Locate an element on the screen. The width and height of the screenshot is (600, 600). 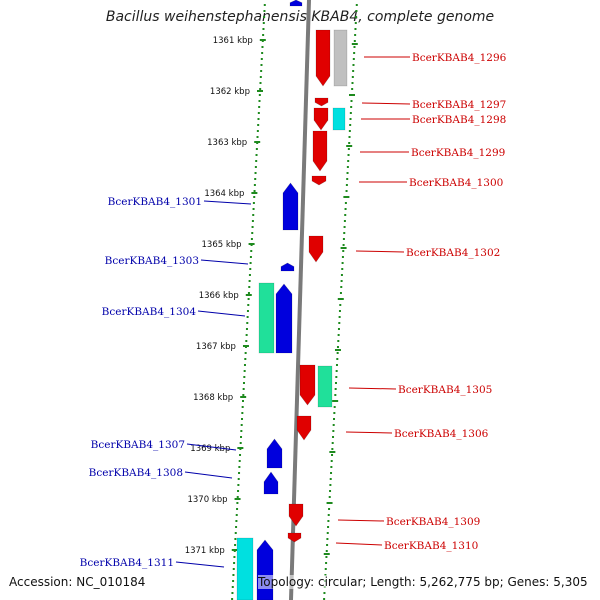
tick-label: 1363 kbp is located at coordinates (227, 143).